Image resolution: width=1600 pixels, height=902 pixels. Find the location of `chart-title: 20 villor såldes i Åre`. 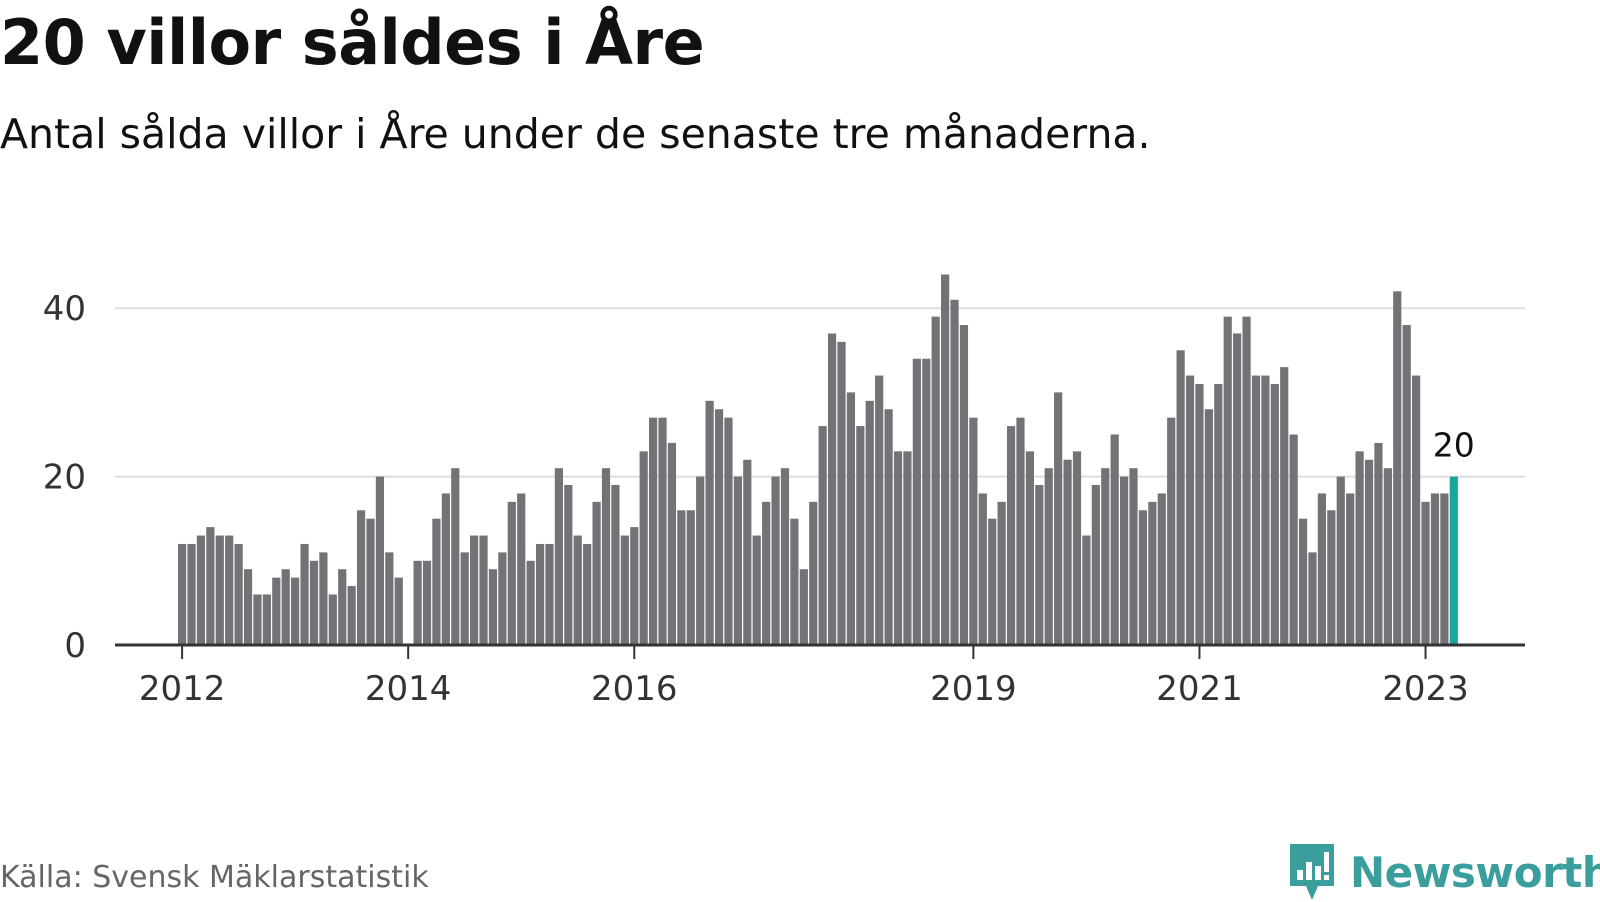

chart-title: 20 villor såldes i Åre is located at coordinates (352, 42).